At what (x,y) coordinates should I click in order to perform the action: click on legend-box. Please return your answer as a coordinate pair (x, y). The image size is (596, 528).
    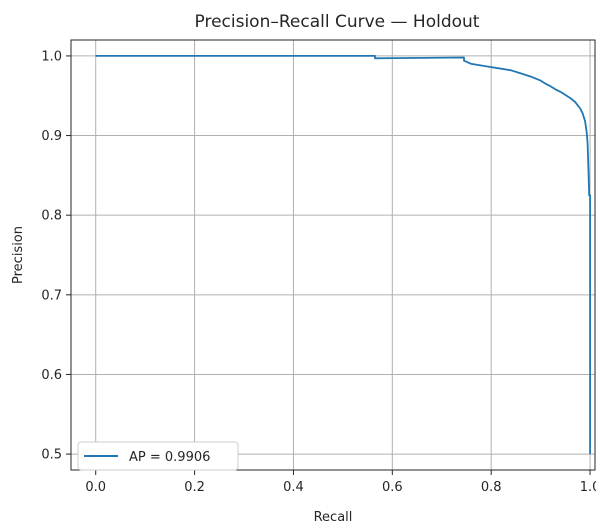
    Looking at the image, I should click on (158, 456).